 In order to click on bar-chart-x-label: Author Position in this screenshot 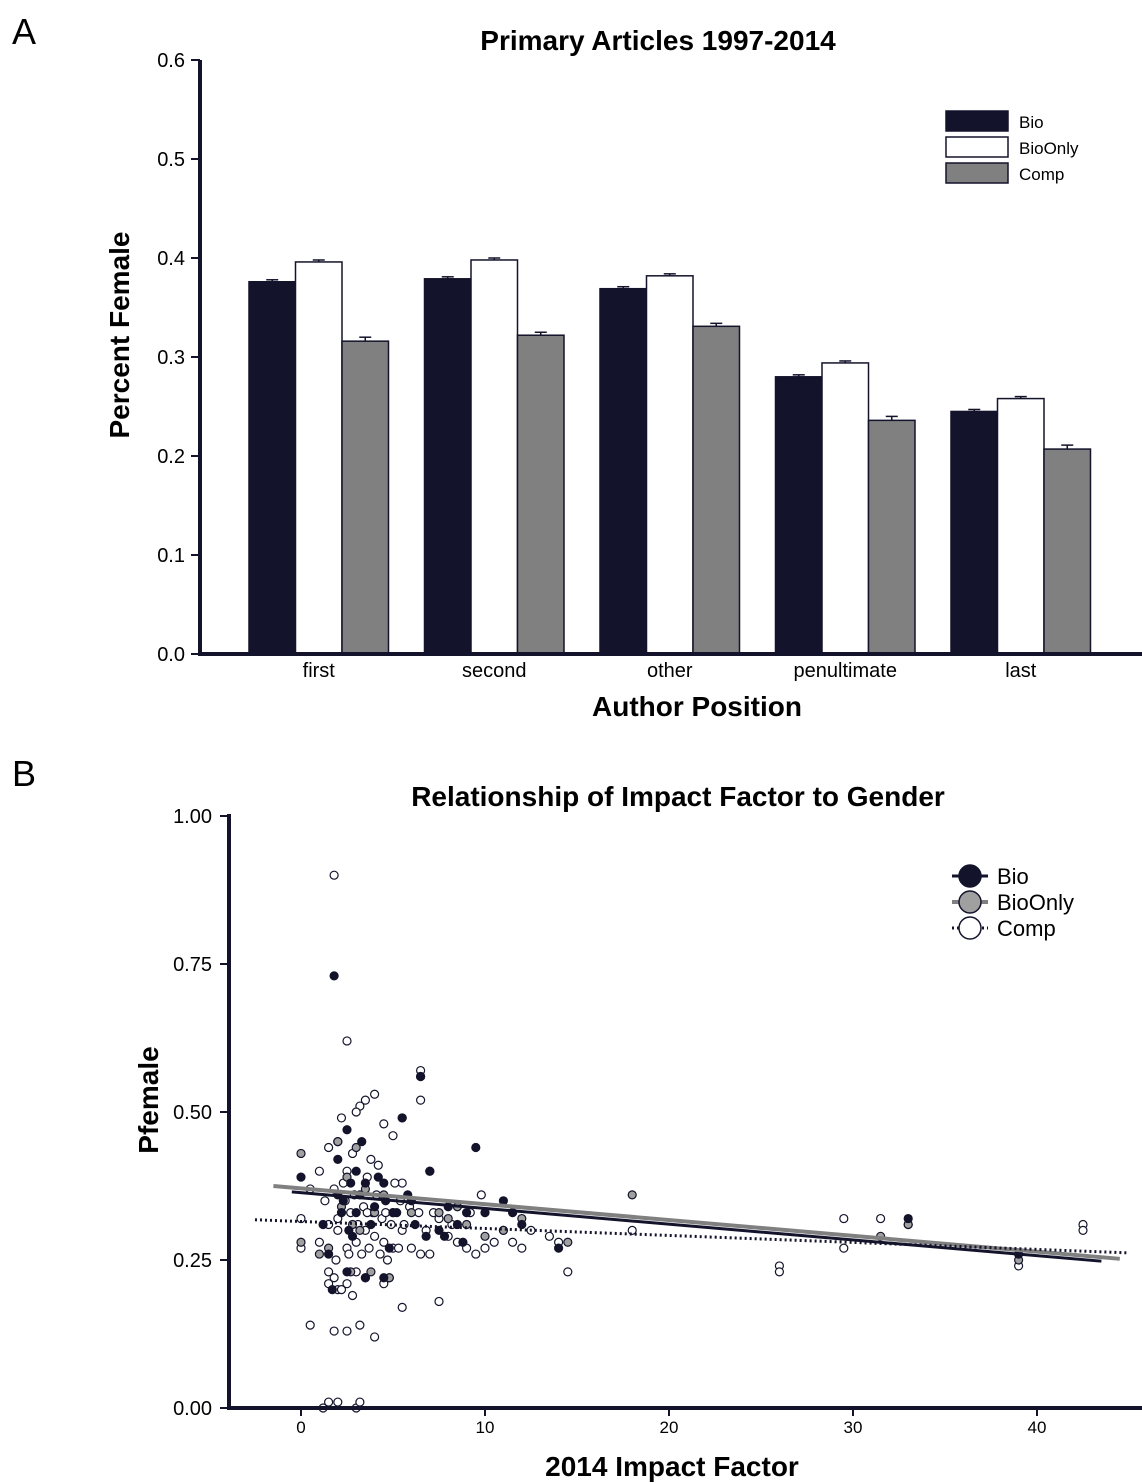, I will do `click(697, 706)`.